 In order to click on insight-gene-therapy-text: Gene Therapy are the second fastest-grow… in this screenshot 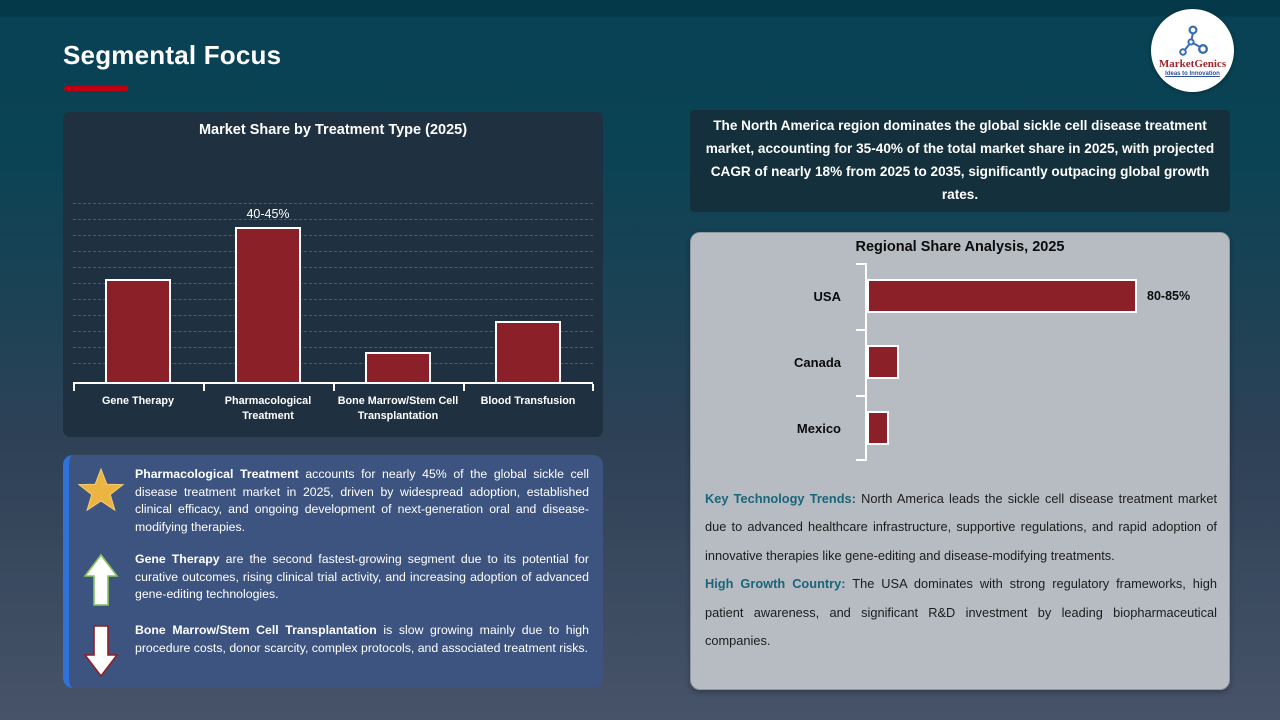, I will do `click(362, 577)`.